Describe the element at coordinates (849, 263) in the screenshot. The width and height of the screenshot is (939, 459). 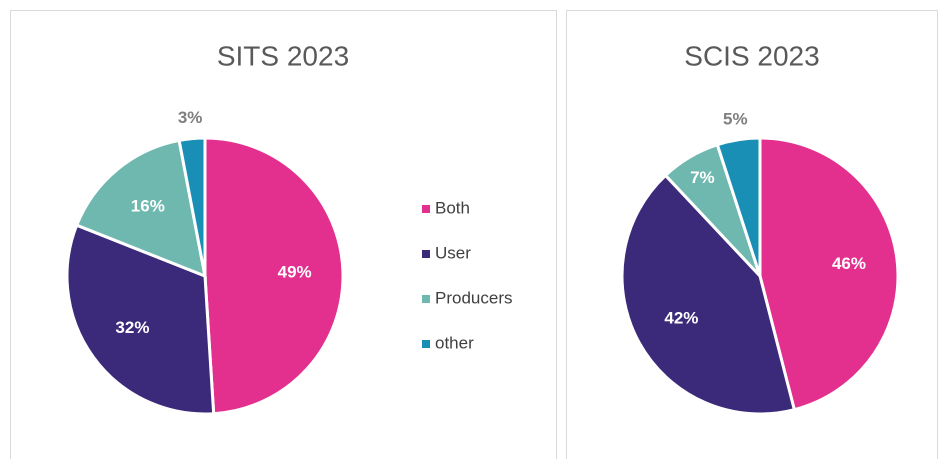
I see `data-label: 46%` at that location.